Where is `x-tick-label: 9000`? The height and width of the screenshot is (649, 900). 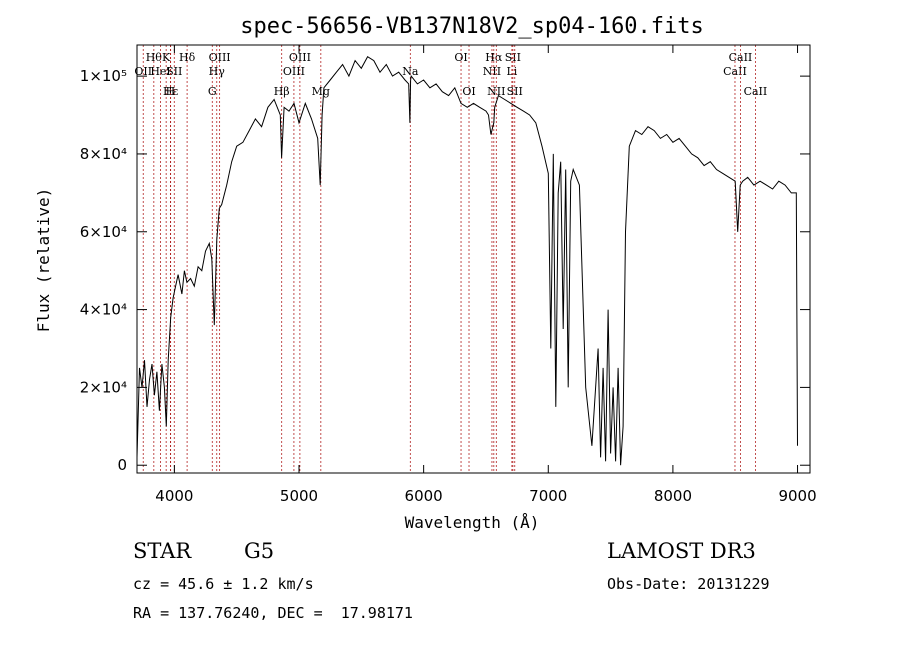
x-tick-label: 9000 is located at coordinates (797, 496).